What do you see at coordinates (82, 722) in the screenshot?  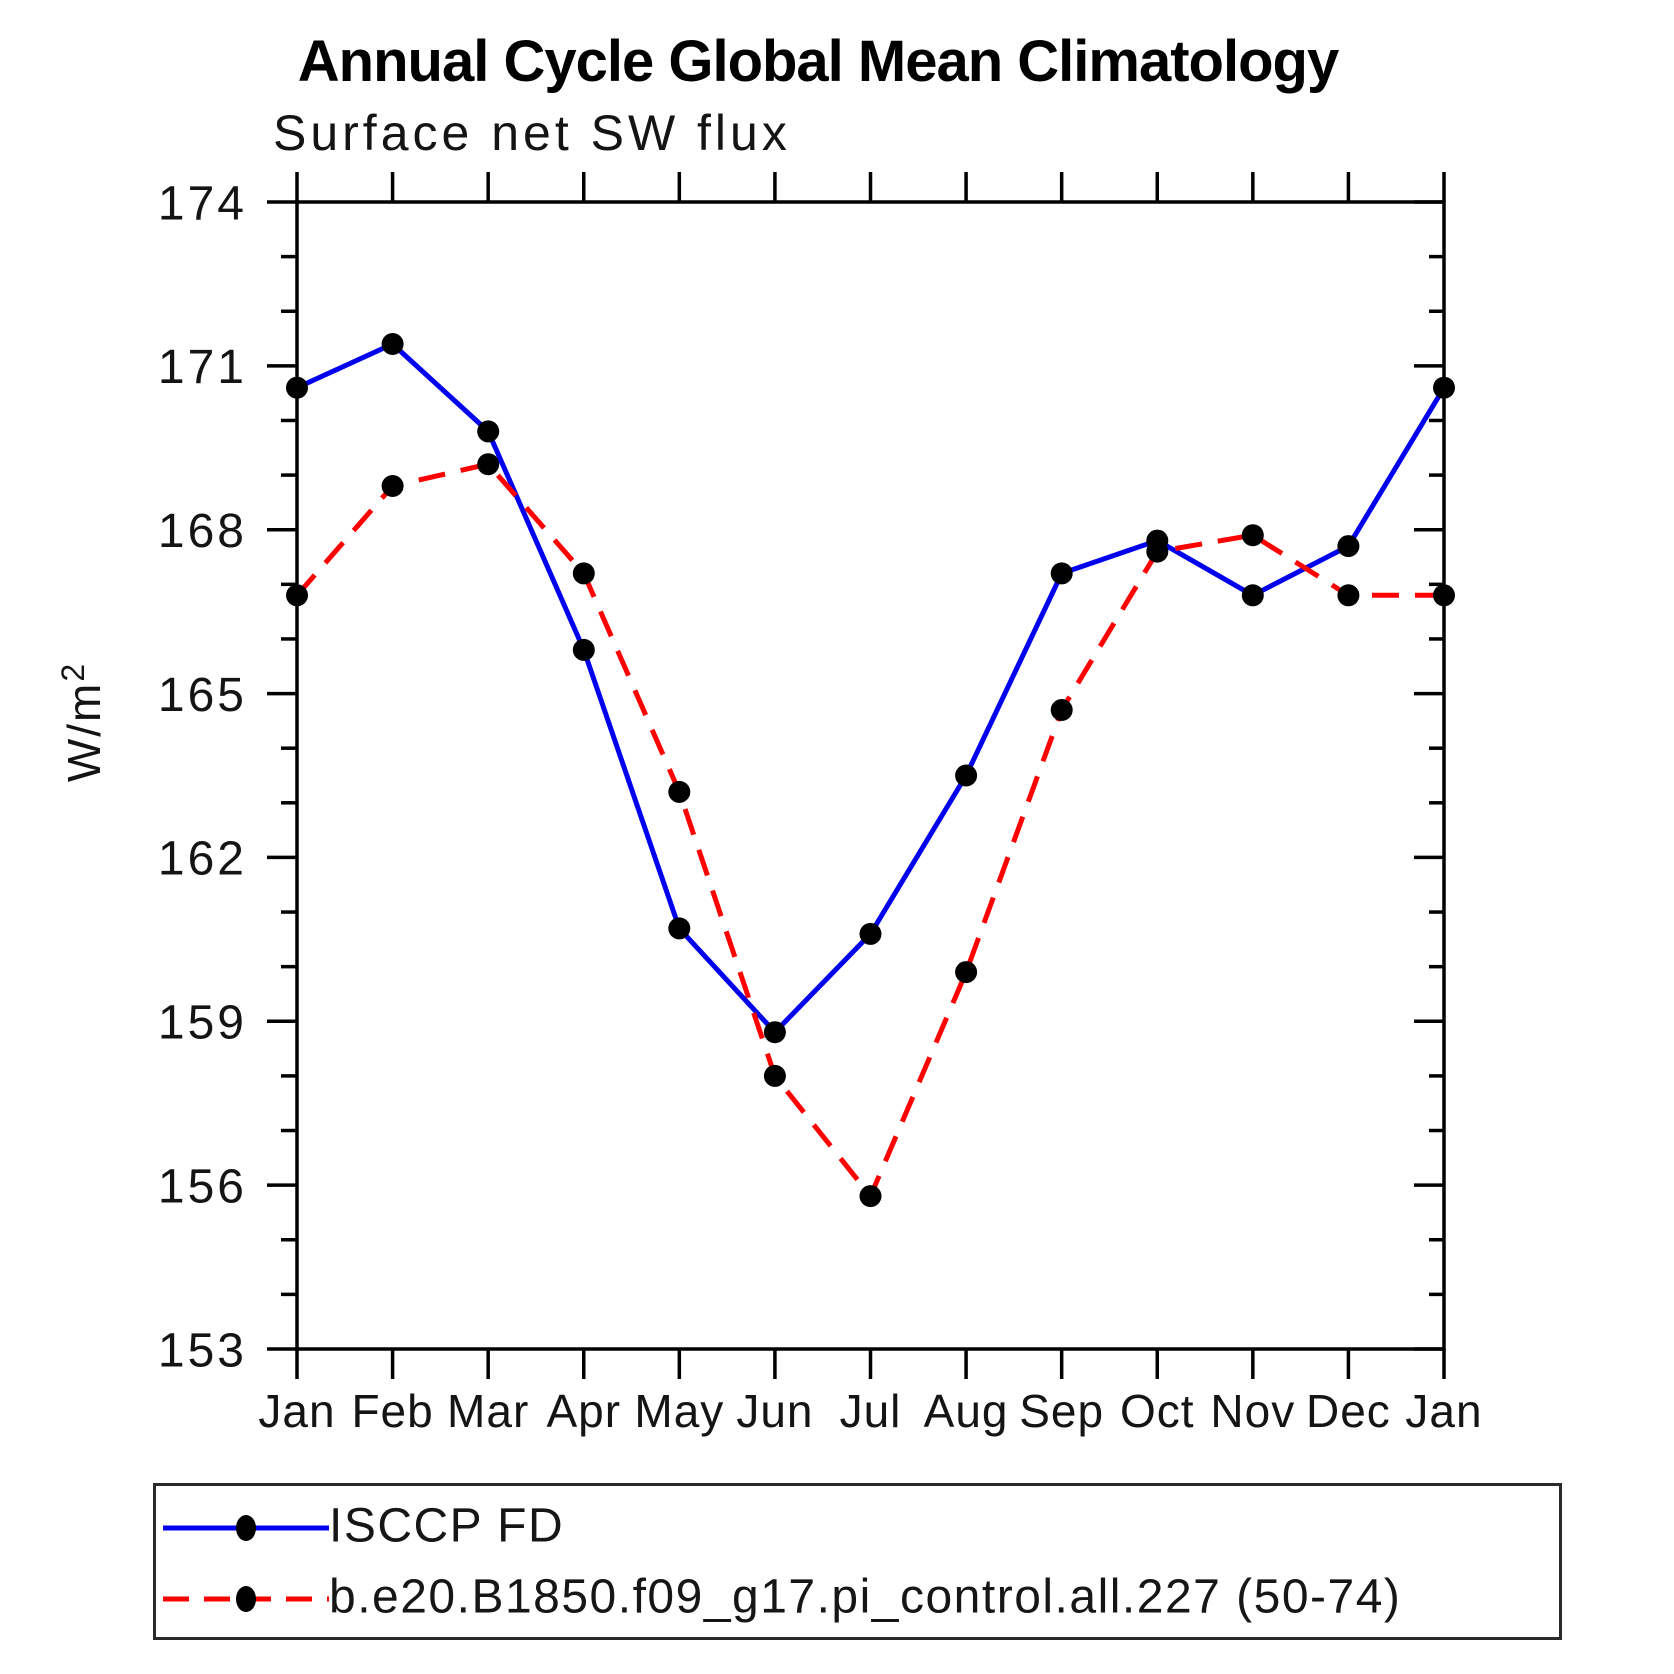 I see `y-axis-unit-label: W/m2` at bounding box center [82, 722].